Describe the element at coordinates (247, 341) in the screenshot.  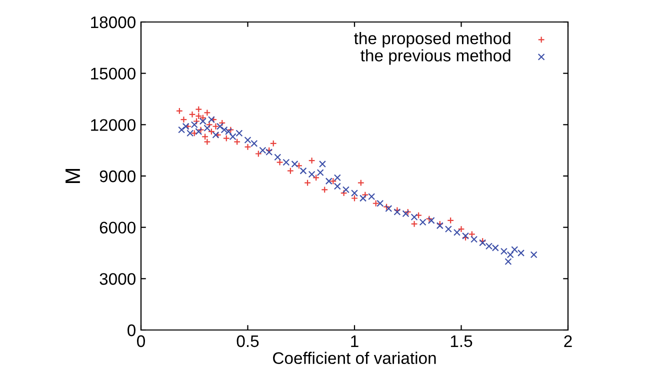
I see `x-tick-label: 0.5` at that location.